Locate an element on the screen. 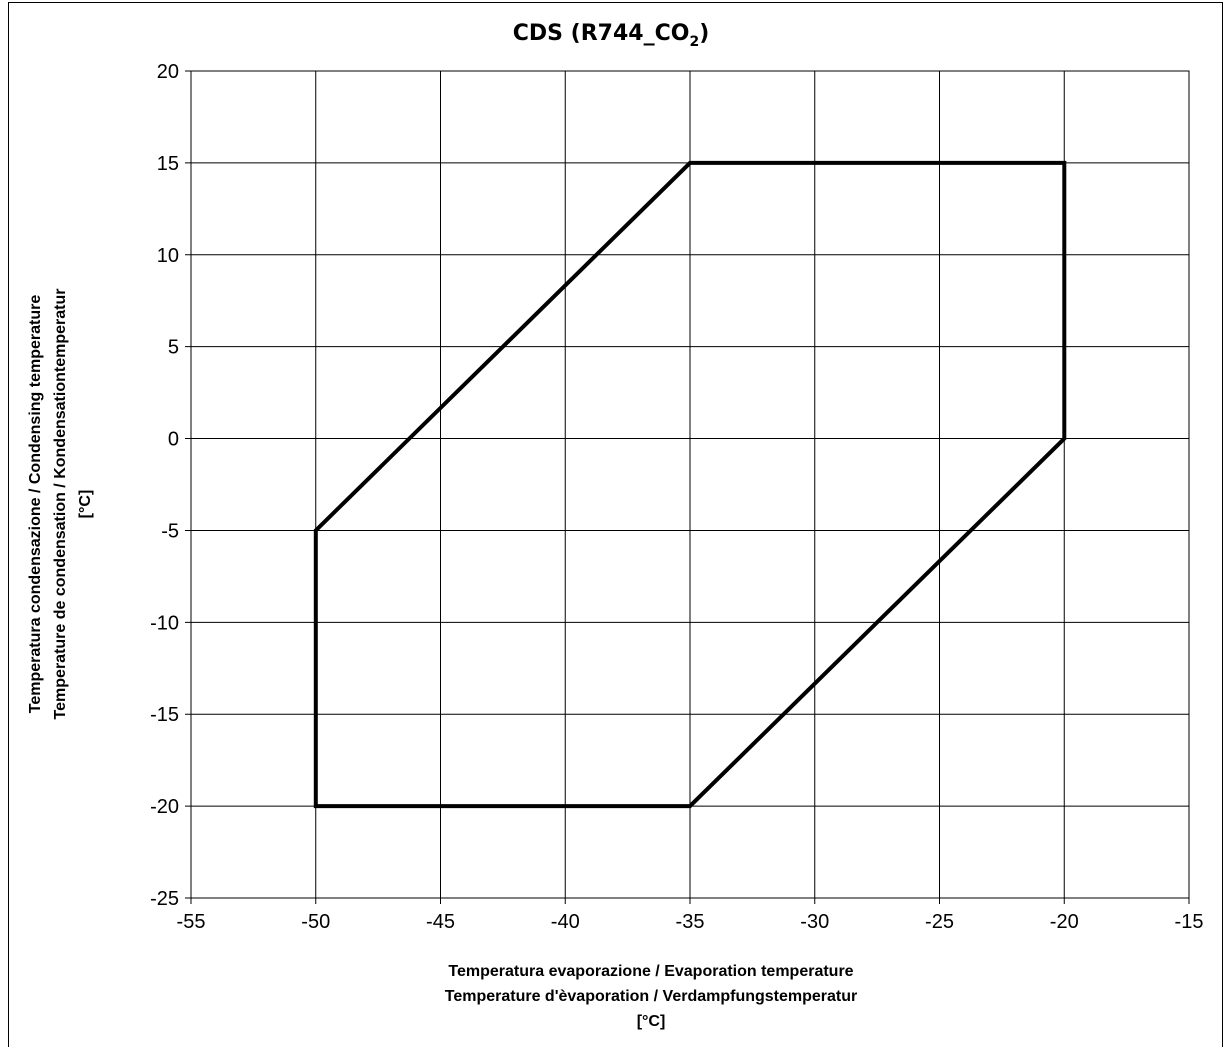 This screenshot has width=1224, height=1047. y-tick-label: 15 is located at coordinates (168, 164).